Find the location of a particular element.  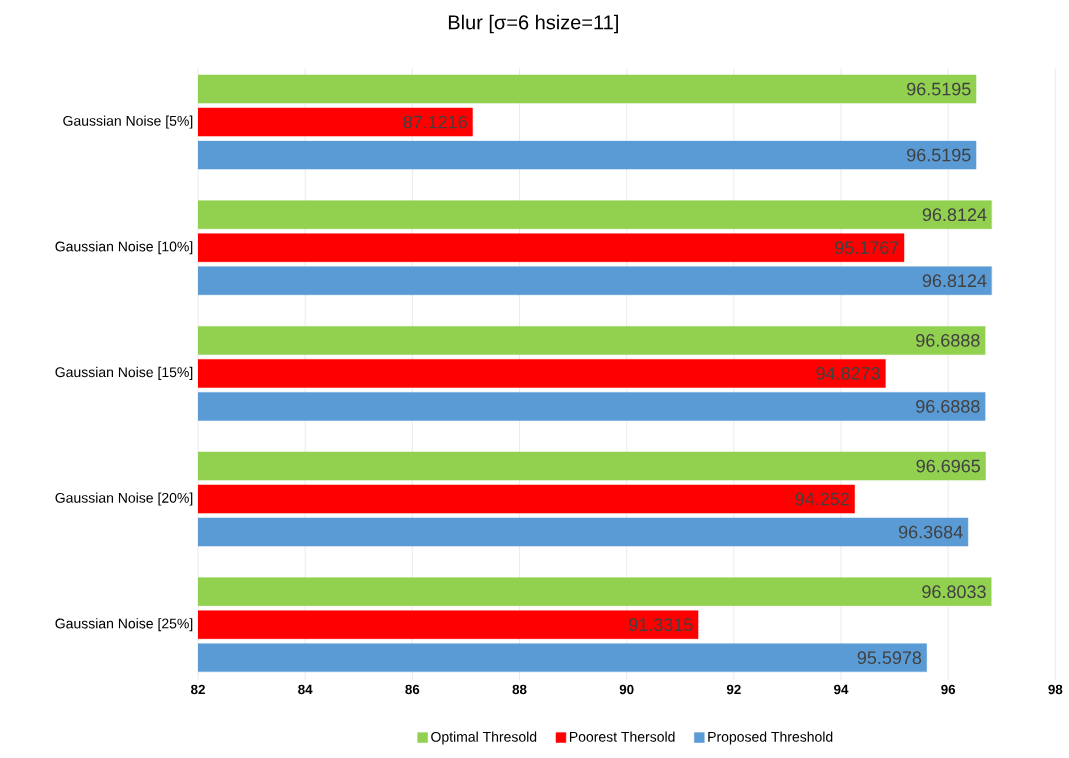

y-tick-label: Gaussian Noise [5%] is located at coordinates (128, 122).